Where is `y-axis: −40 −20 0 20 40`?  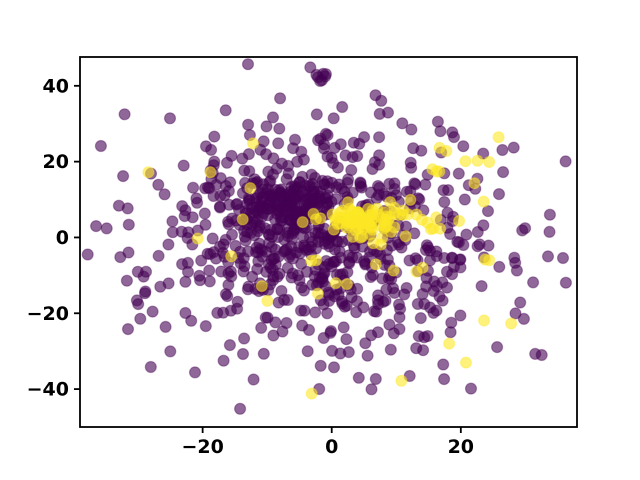
y-axis: −40 −20 0 20 40 is located at coordinates (53, 238).